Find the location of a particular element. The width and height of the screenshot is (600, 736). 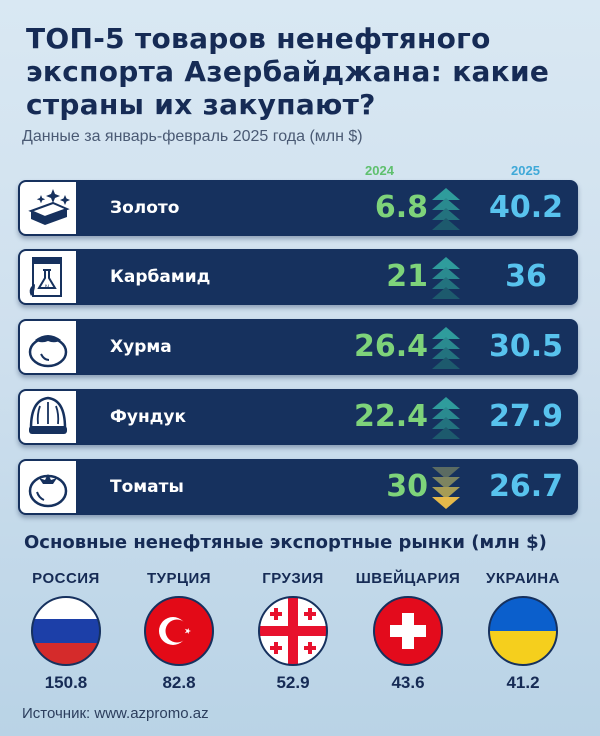

product-row-gold: Золото 6.8 40.2 is located at coordinates (298, 208).